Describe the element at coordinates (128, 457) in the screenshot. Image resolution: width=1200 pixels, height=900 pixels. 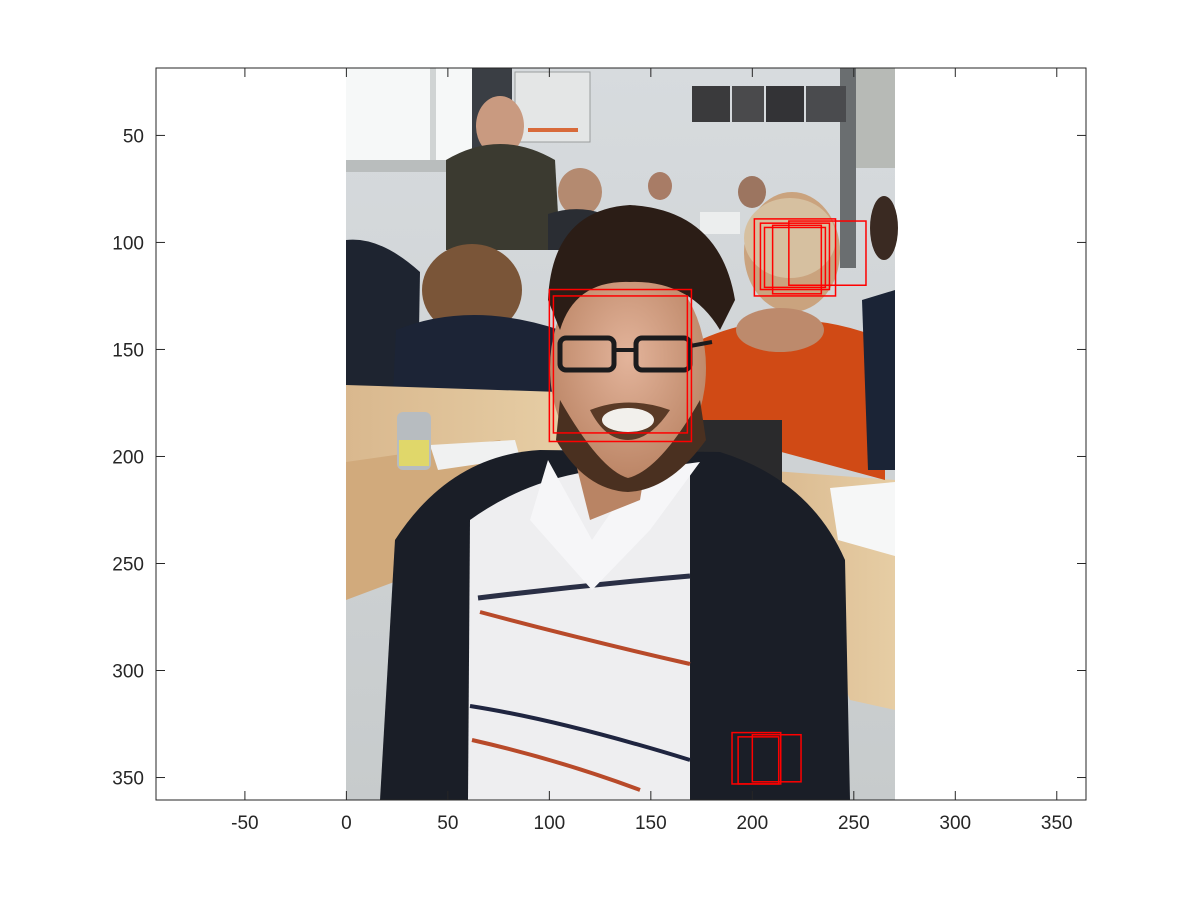
I see `y-tick-label: 200` at that location.